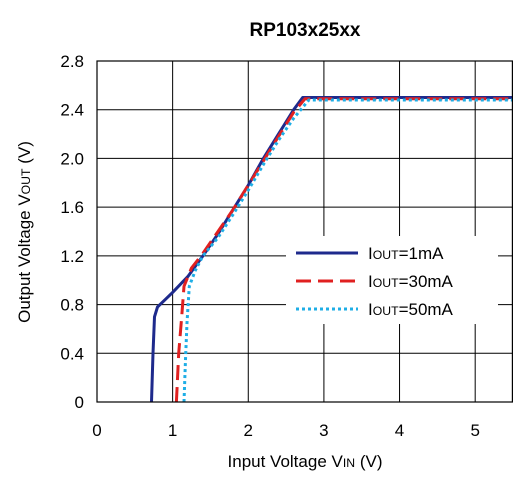 The width and height of the screenshot is (513, 480). Describe the element at coordinates (72, 305) in the screenshot. I see `y-tick-label: 0.8` at that location.